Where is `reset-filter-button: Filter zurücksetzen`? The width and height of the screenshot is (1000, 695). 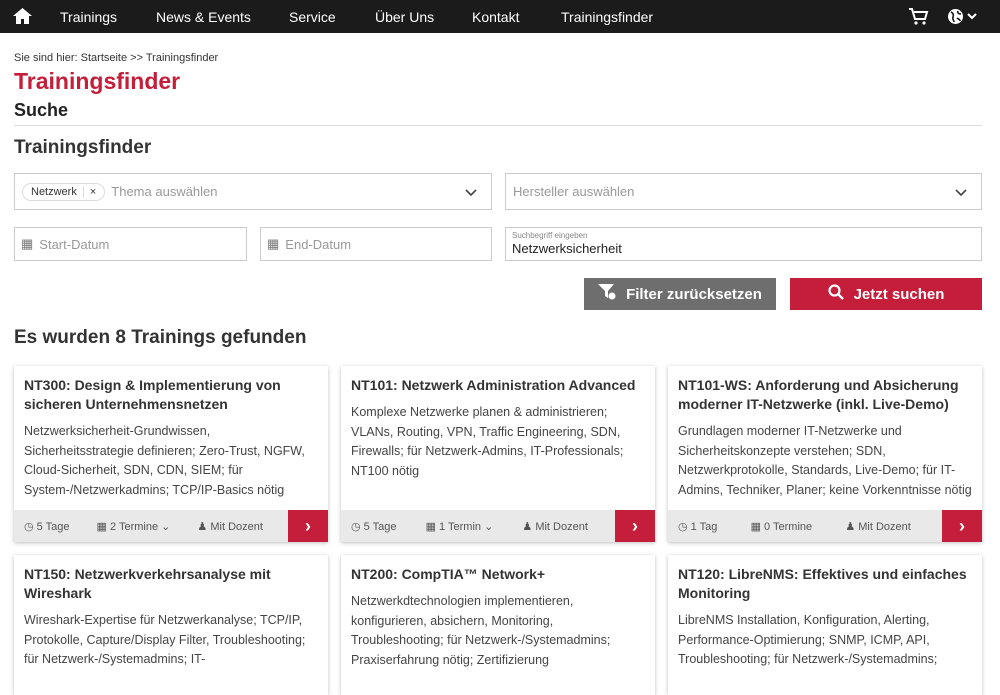
reset-filter-button: Filter zurücksetzen is located at coordinates (680, 294).